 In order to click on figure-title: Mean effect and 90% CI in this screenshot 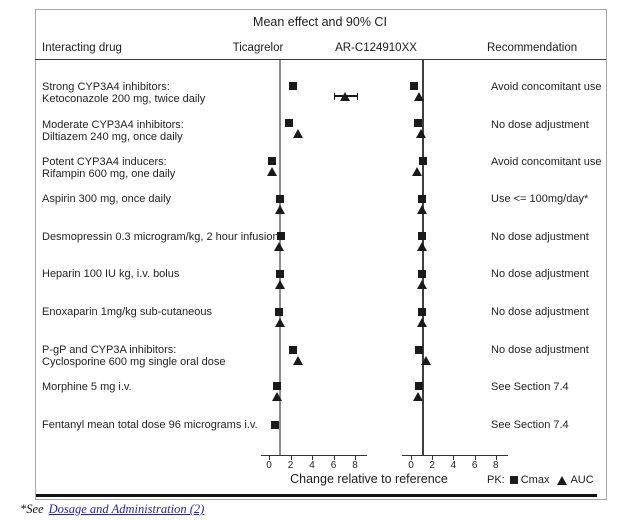, I will do `click(320, 22)`.